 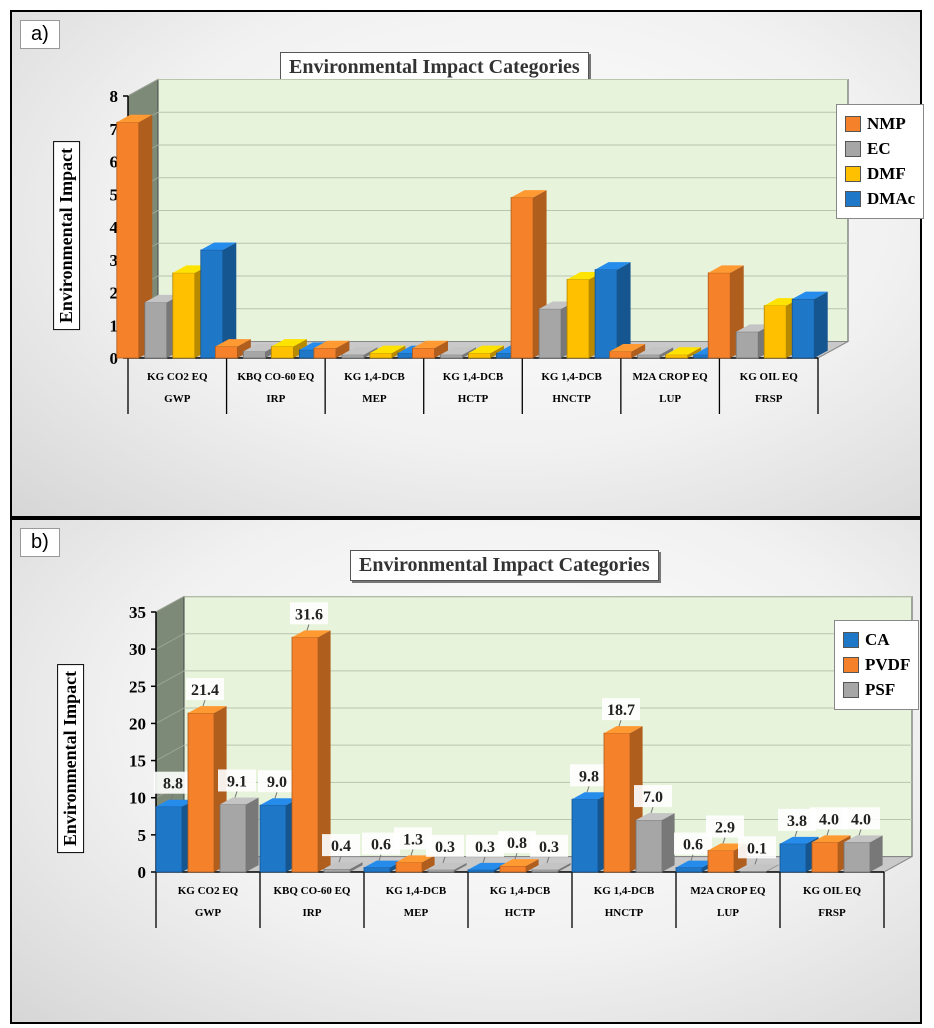 I want to click on x-category-name: IRP, so click(x=312, y=913).